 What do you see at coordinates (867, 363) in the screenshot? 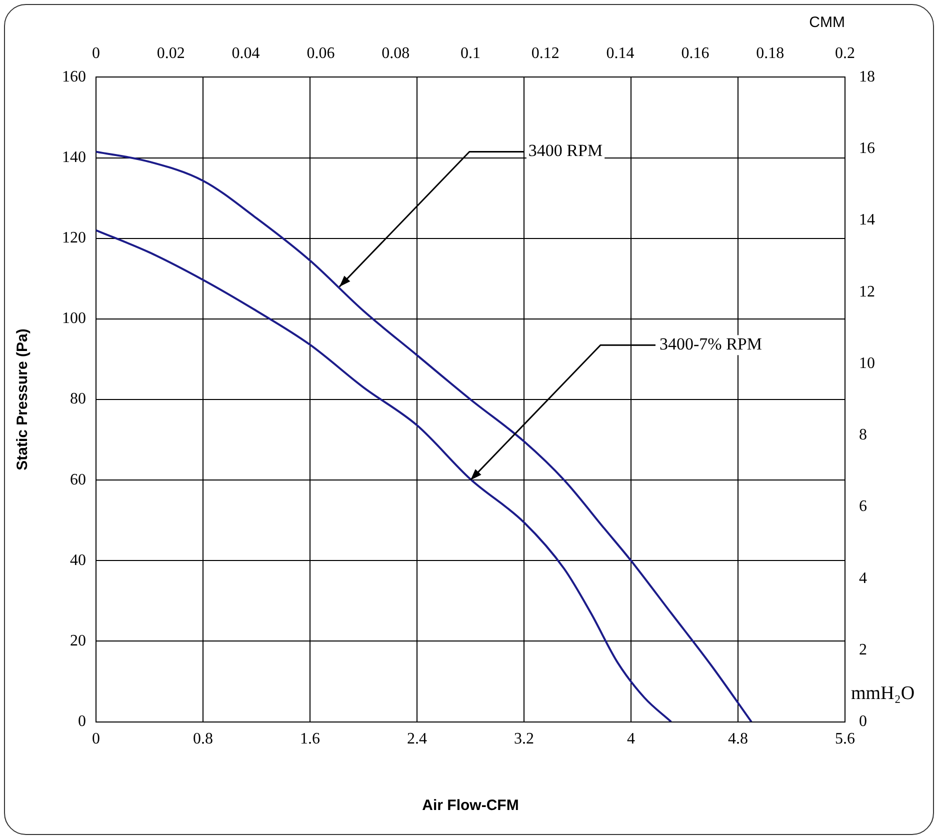
I see `y2-tick-label: 10` at bounding box center [867, 363].